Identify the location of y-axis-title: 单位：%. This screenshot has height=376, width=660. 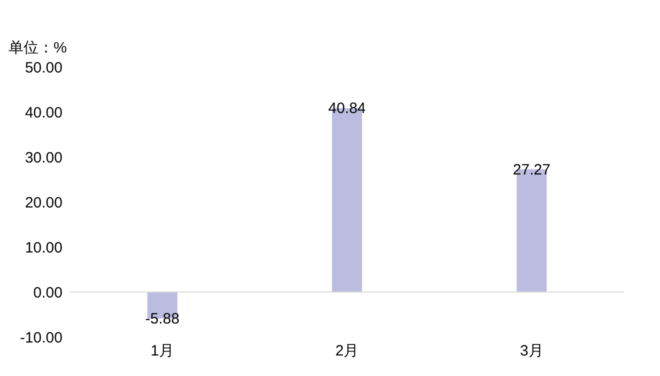
(37, 48).